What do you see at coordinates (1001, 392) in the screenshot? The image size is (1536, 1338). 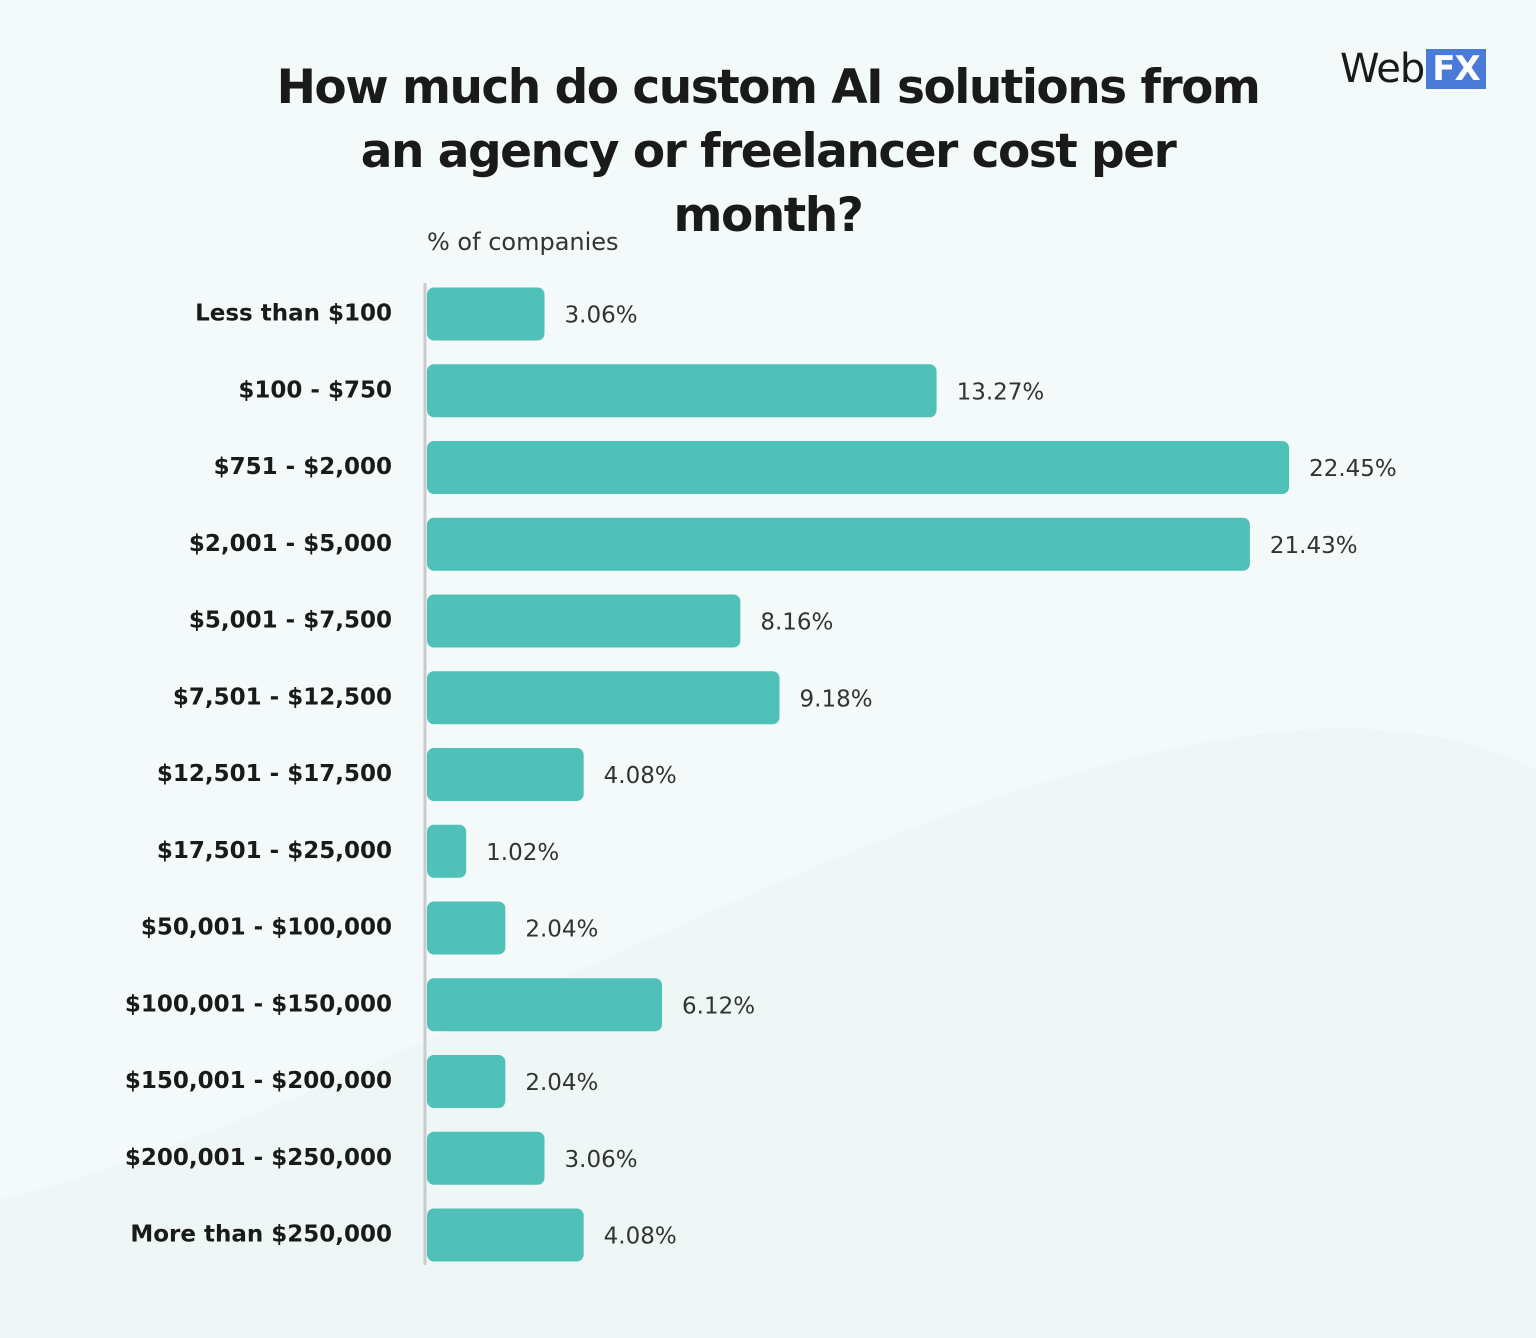 I see `value-label: 13.27%` at bounding box center [1001, 392].